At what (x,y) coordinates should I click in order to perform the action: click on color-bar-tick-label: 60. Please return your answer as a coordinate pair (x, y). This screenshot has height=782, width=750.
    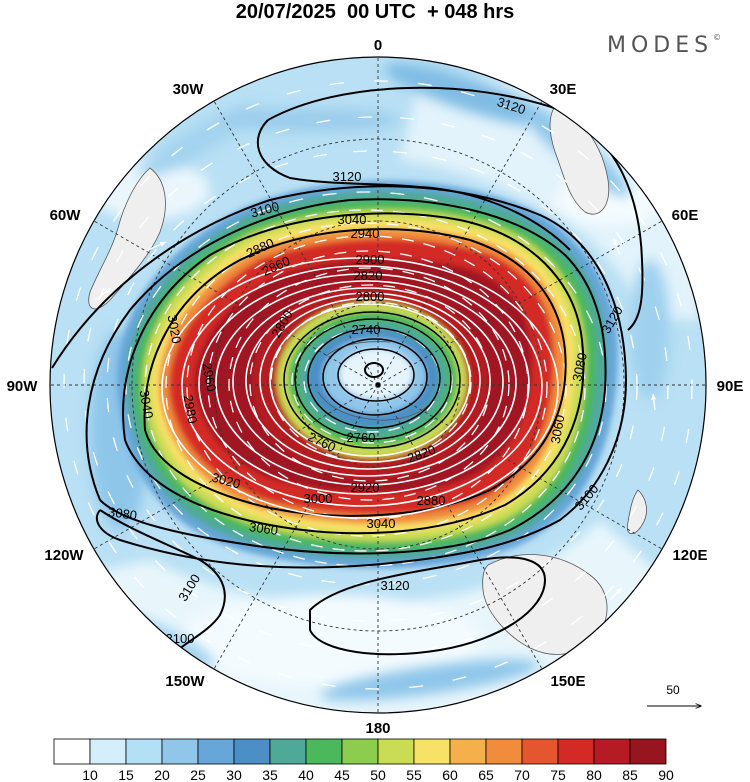
    Looking at the image, I should click on (450, 774).